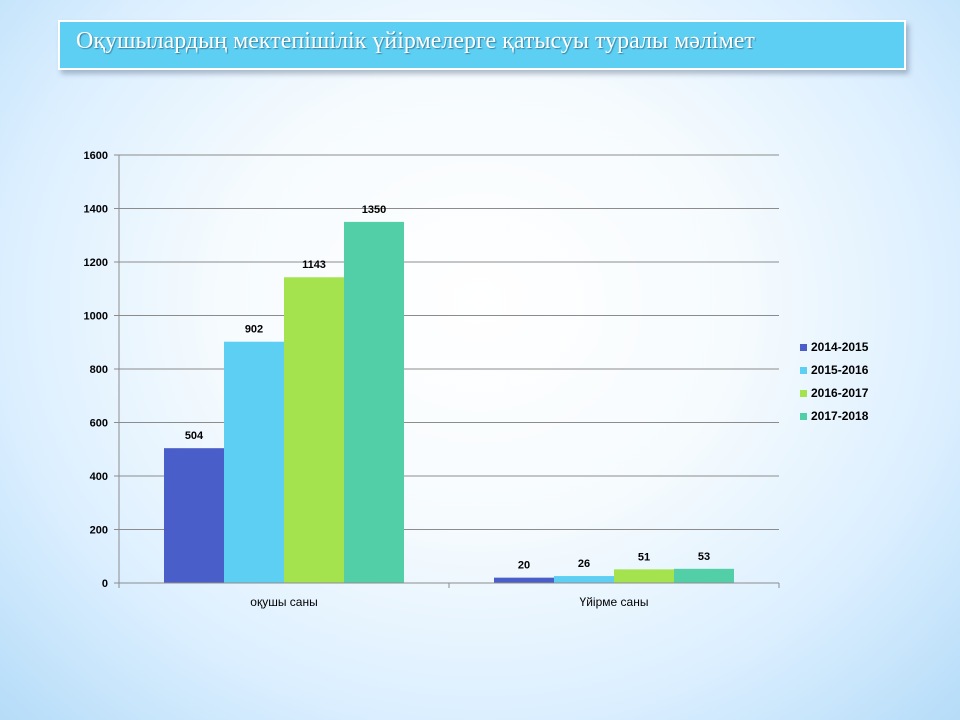 The image size is (960, 720). I want to click on x-tick-label: Үйірме саны, so click(614, 602).